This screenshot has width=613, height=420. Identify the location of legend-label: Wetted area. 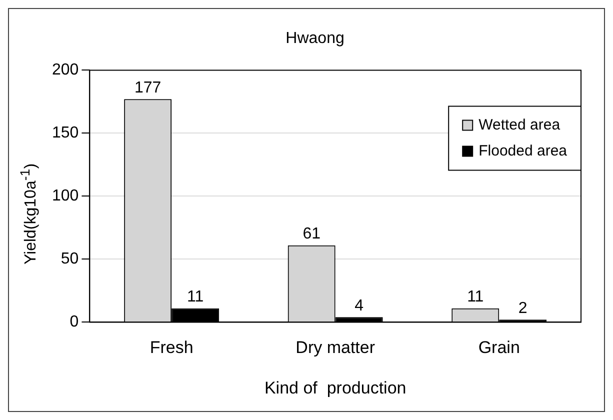
(519, 125).